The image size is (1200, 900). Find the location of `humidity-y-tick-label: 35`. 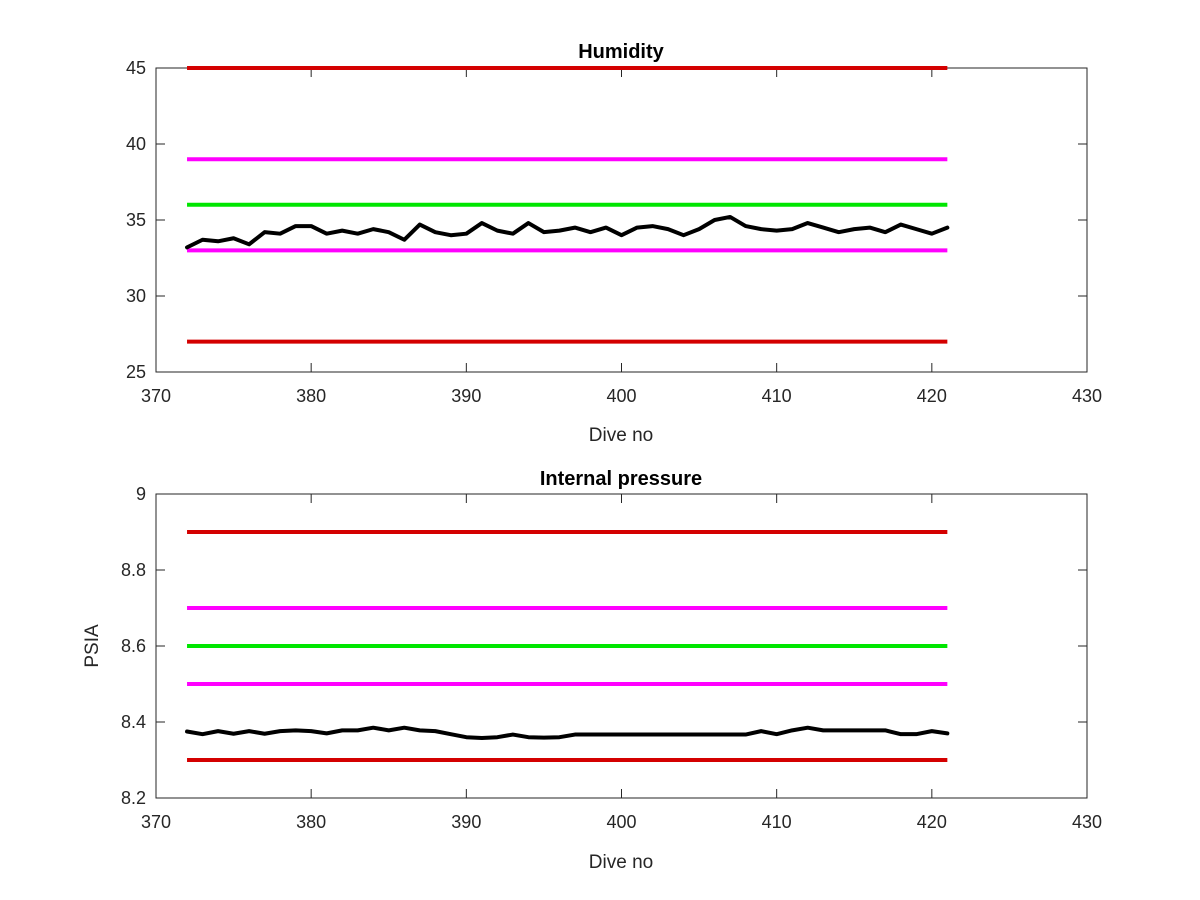

humidity-y-tick-label: 35 is located at coordinates (136, 220).